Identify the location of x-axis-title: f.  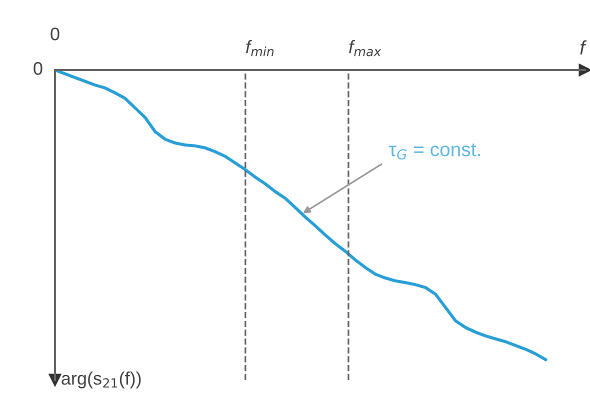
(583, 47).